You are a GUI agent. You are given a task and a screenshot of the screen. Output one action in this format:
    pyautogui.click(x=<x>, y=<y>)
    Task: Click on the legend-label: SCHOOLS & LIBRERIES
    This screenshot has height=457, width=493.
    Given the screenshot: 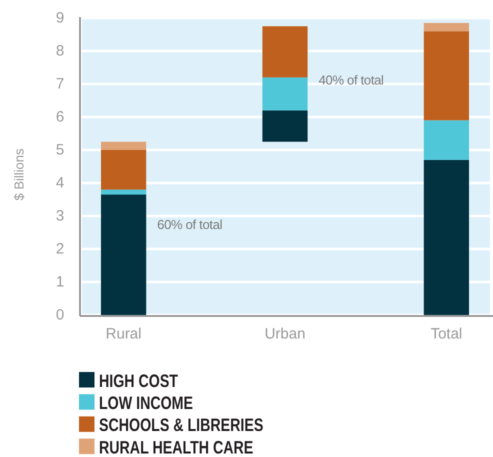 What is the action you would take?
    pyautogui.click(x=181, y=426)
    